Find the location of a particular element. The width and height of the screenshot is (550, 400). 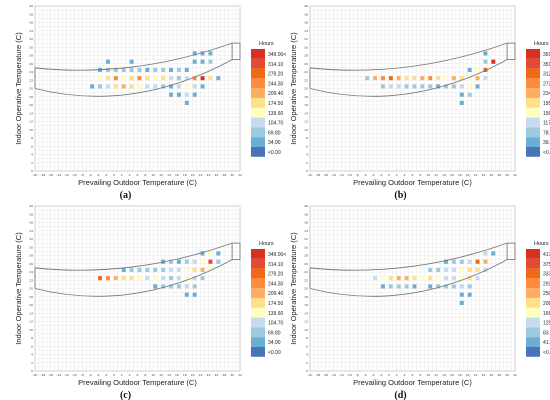

y-tick-label: 38 is located at coordinates (306, 214).